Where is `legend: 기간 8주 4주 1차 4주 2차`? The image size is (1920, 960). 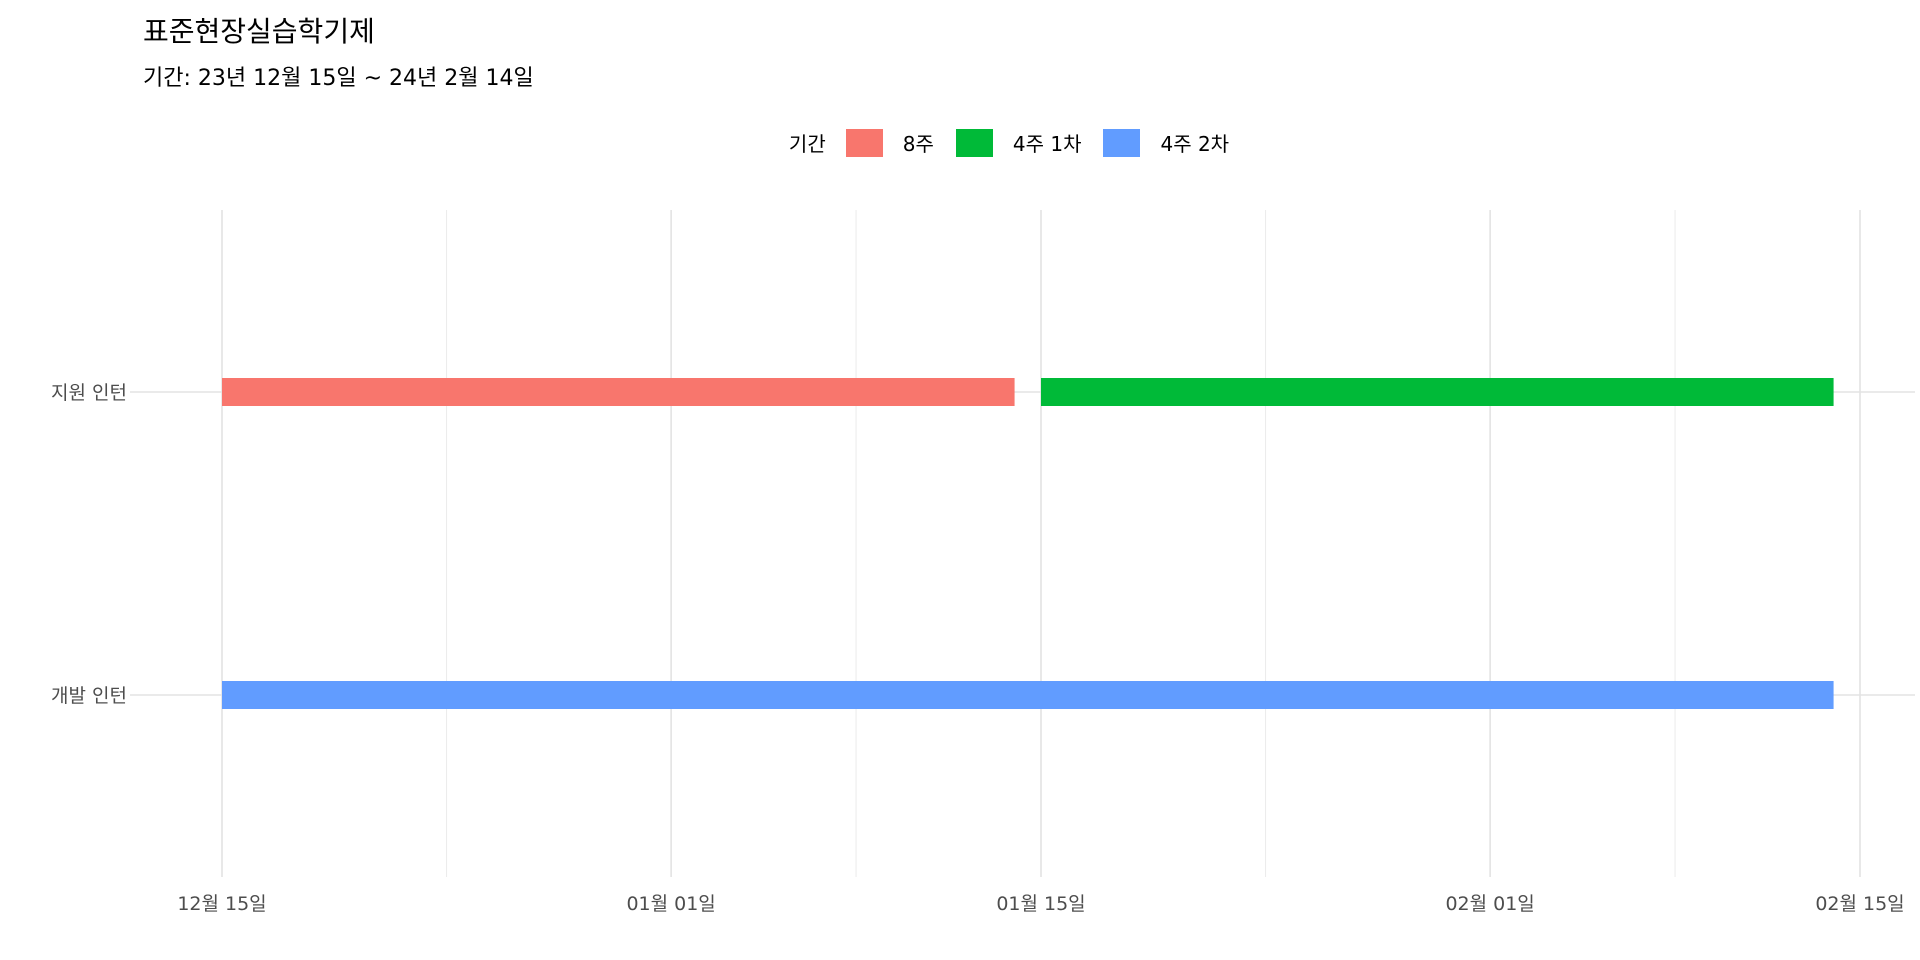
legend: 기간 8주 4주 1차 4주 2차 is located at coordinates (960, 142).